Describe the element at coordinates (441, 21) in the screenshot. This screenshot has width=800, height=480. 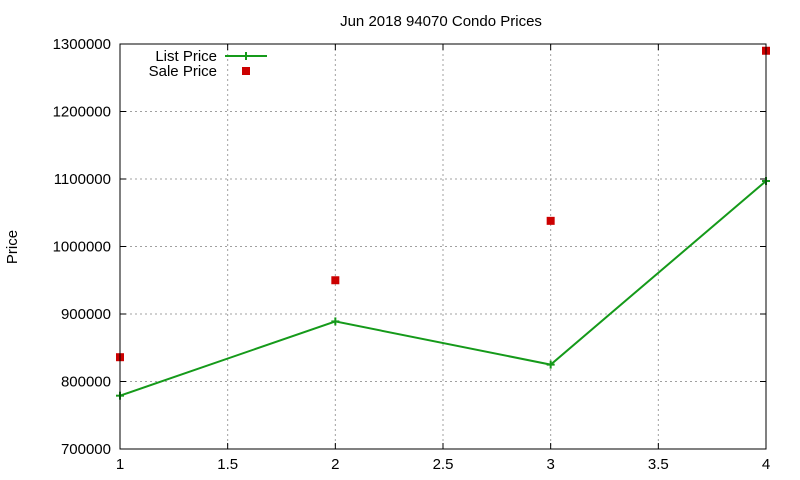
I see `chart-title: Jun 2018 94070 Condo Prices` at that location.